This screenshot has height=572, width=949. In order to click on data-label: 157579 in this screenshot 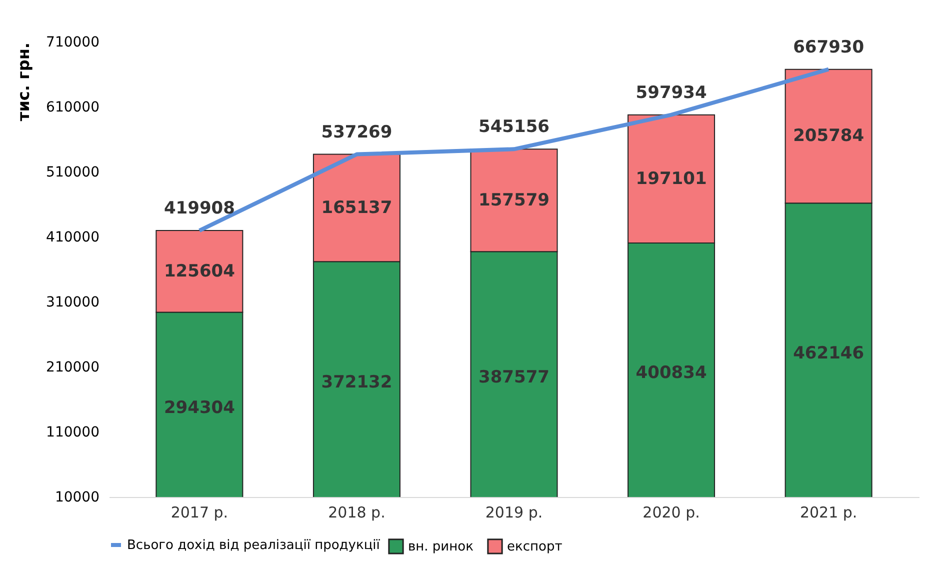, I will do `click(514, 200)`.